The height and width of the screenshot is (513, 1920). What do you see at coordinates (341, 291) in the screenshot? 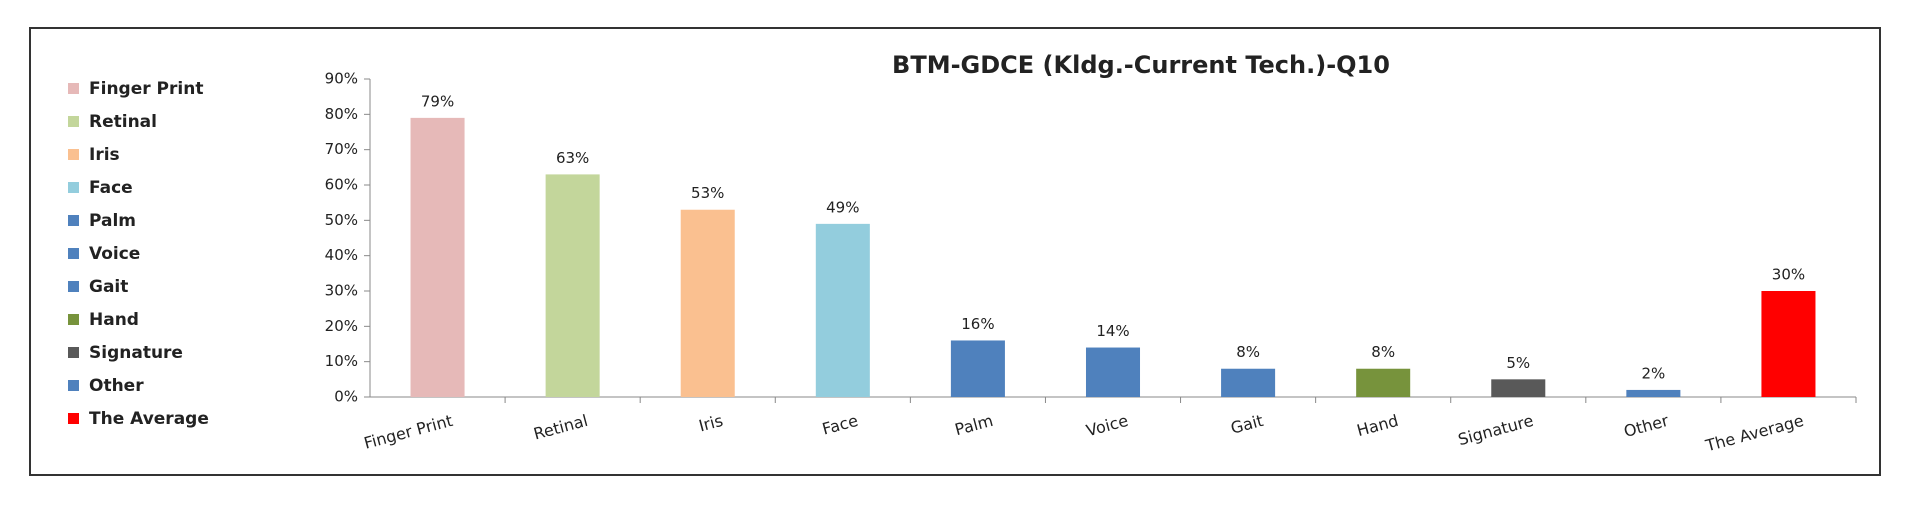
I see `y-tick-label: 30%` at bounding box center [341, 291].